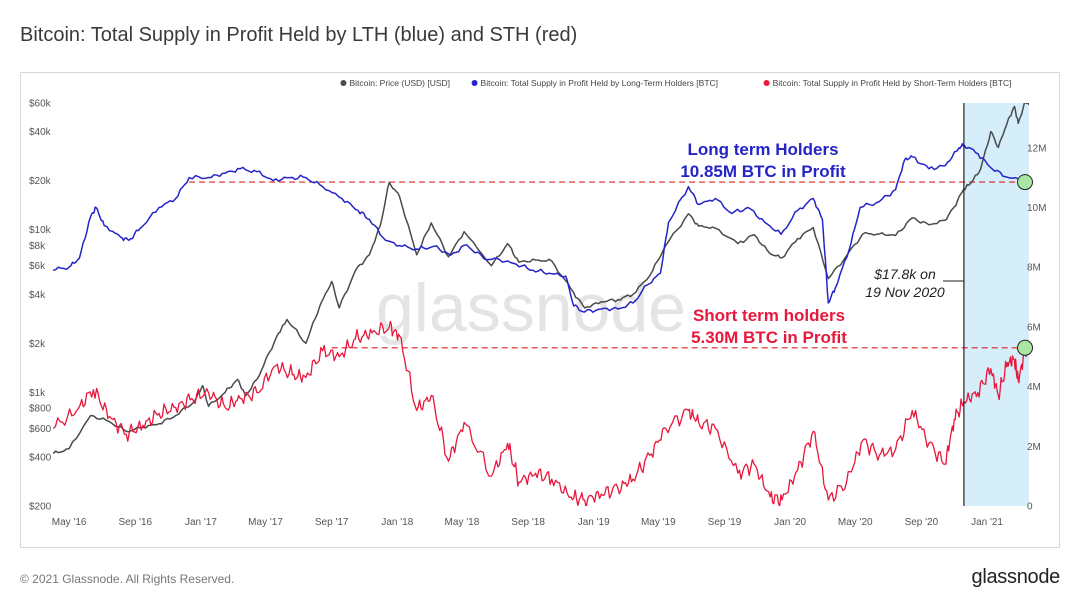  What do you see at coordinates (201, 522) in the screenshot?
I see `x-tick-label: Jan '17` at bounding box center [201, 522].